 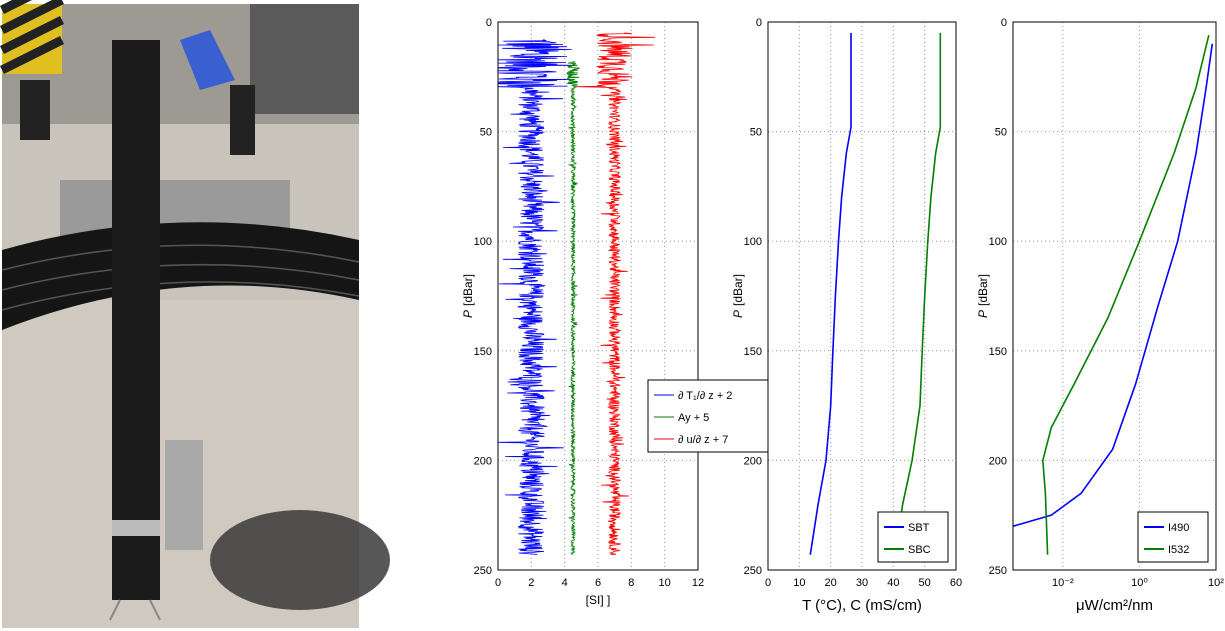 I want to click on x-tick-label: 60, so click(x=956, y=583).